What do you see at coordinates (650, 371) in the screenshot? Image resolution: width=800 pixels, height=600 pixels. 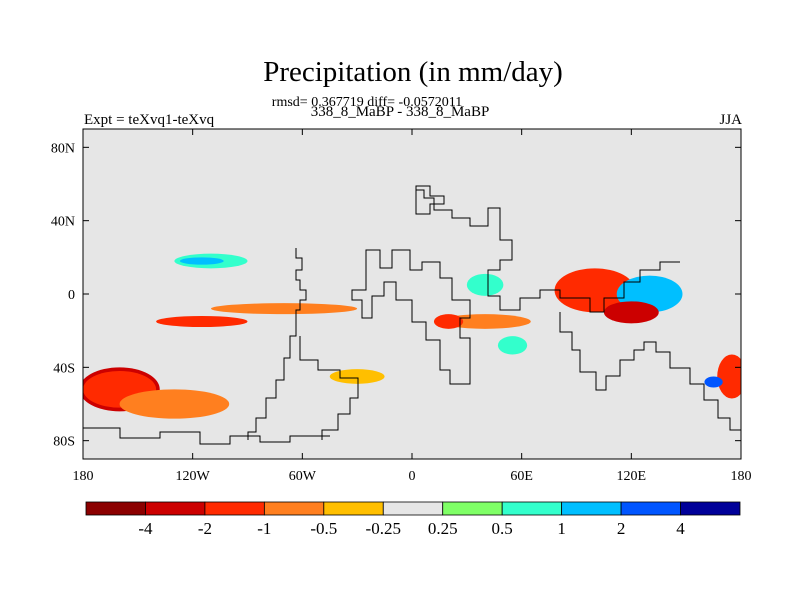 I see `coastline-india-se-asia` at bounding box center [650, 371].